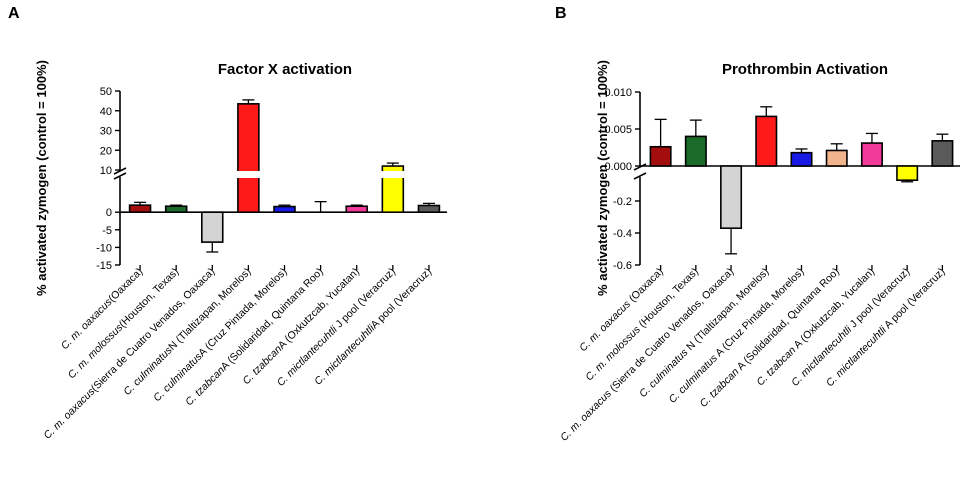  I want to click on y-tick-label: 0.000, so click(618, 167).